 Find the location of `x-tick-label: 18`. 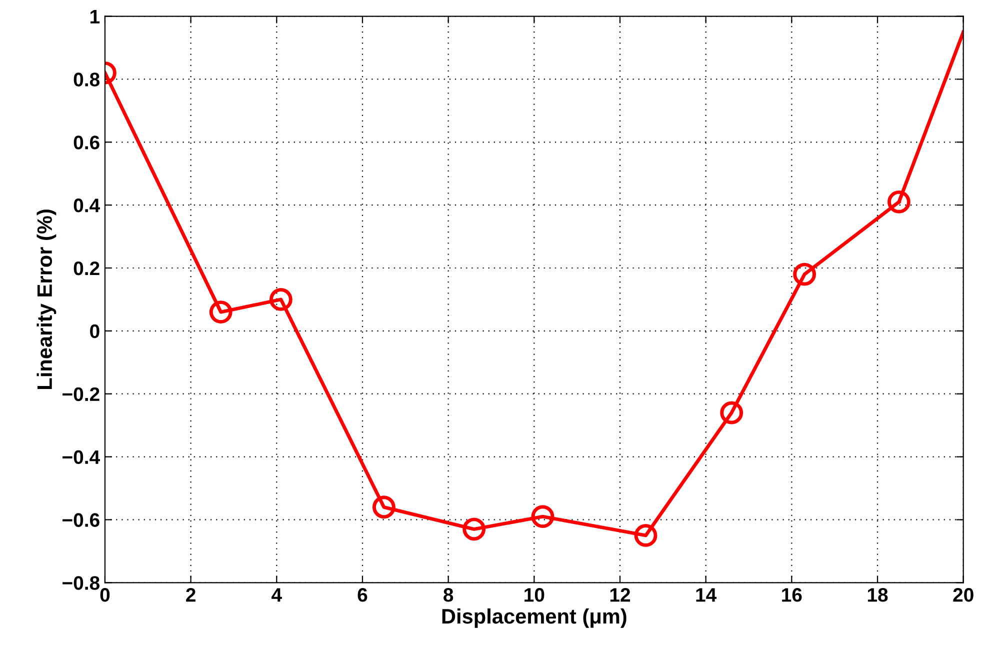

x-tick-label: 18 is located at coordinates (878, 595).